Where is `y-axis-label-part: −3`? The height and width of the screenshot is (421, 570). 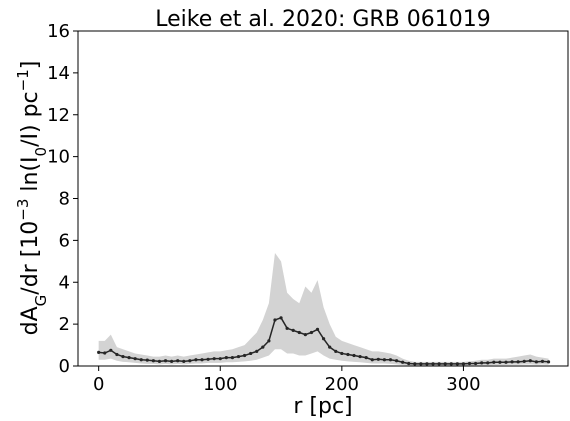 y-axis-label-part: −3 is located at coordinates (23, 210).